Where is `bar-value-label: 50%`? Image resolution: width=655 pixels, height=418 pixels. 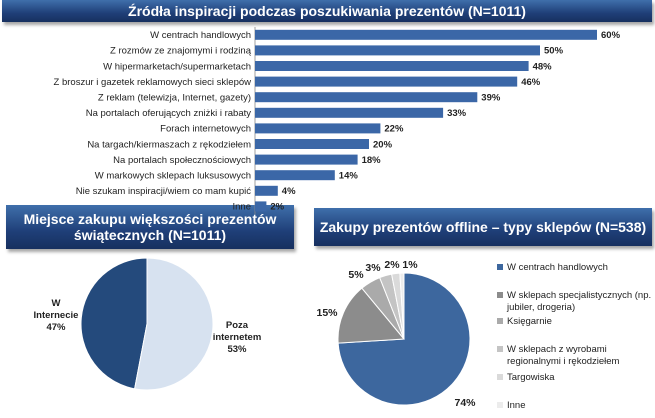
bar-value-label: 50% is located at coordinates (554, 51).